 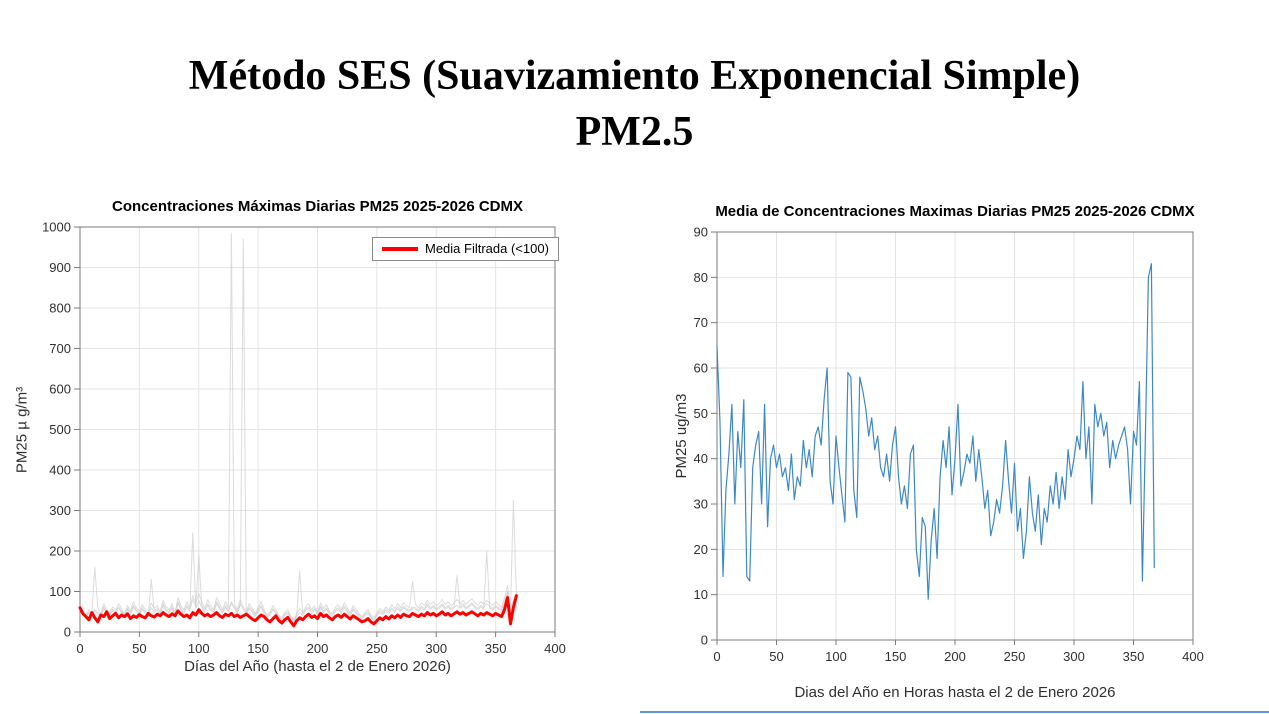 I want to click on y-tick-label: 100, so click(x=60, y=591).